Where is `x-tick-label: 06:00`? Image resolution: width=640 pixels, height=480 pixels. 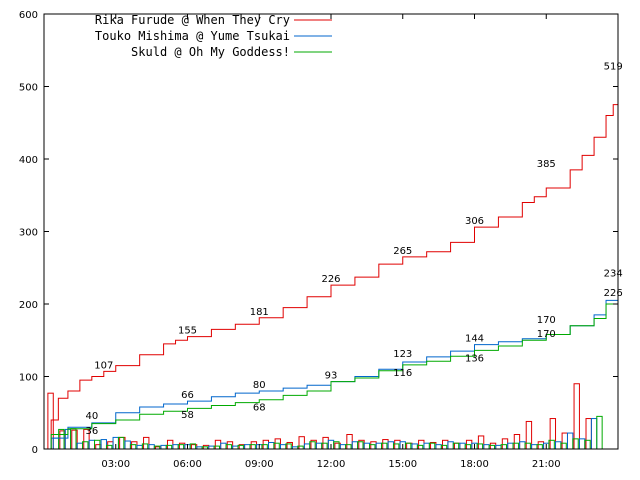
x-tick-label: 06:00 is located at coordinates (187, 464).